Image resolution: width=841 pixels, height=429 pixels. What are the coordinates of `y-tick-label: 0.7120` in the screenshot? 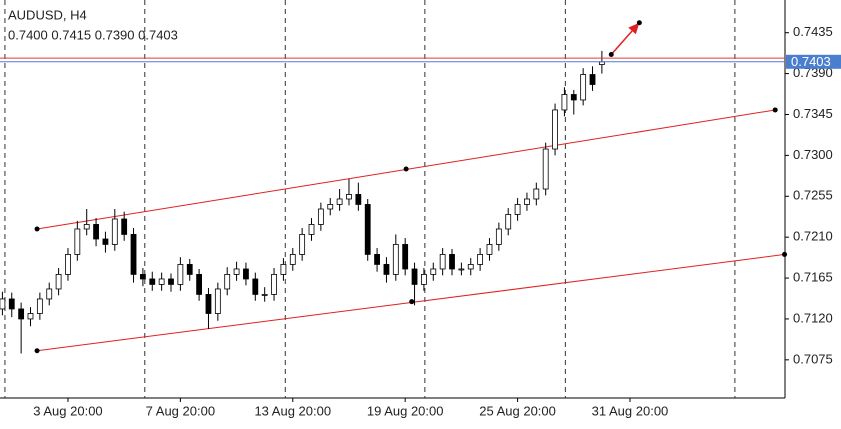 It's located at (813, 317).